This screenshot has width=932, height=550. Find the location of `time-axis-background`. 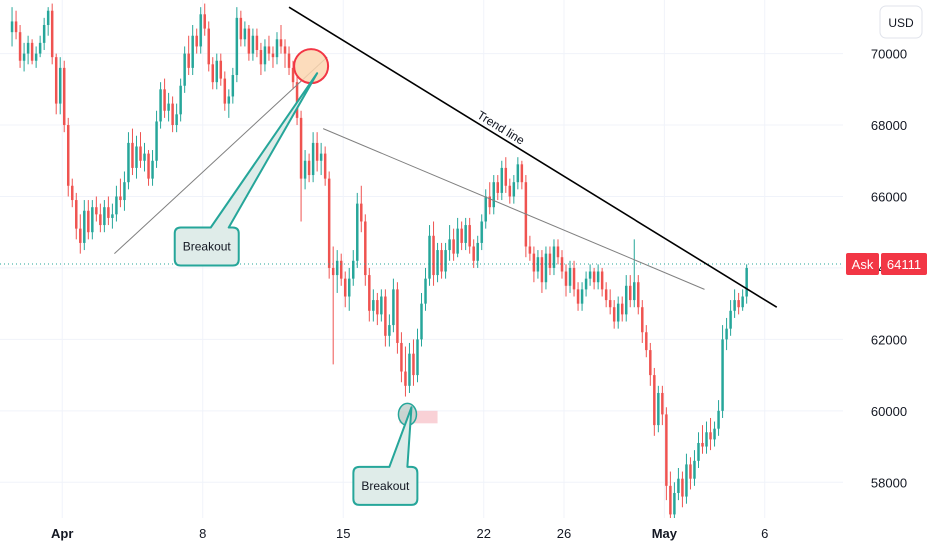

time-axis-background is located at coordinates (466, 534).